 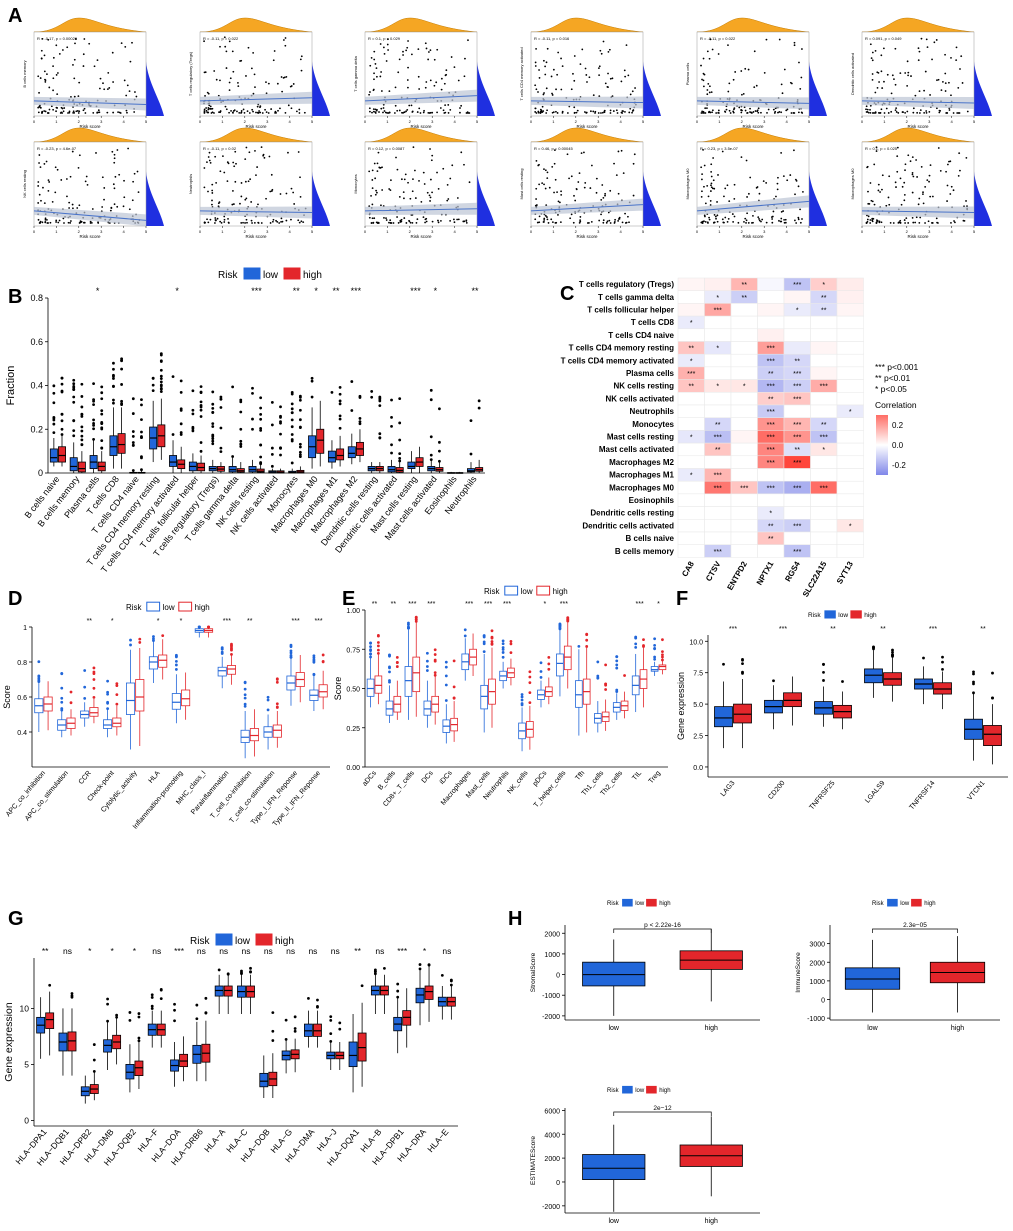 I want to click on risk-legend-H0: Risk low high, so click(x=639, y=902).